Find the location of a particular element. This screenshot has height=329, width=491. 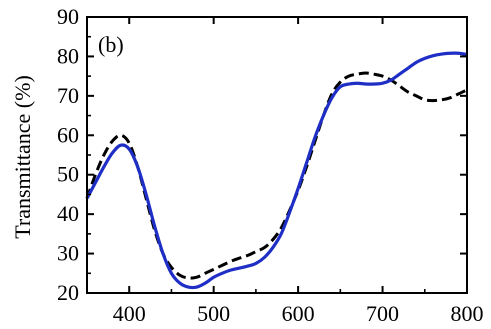

y-tick-label: 40 is located at coordinates (68, 213).